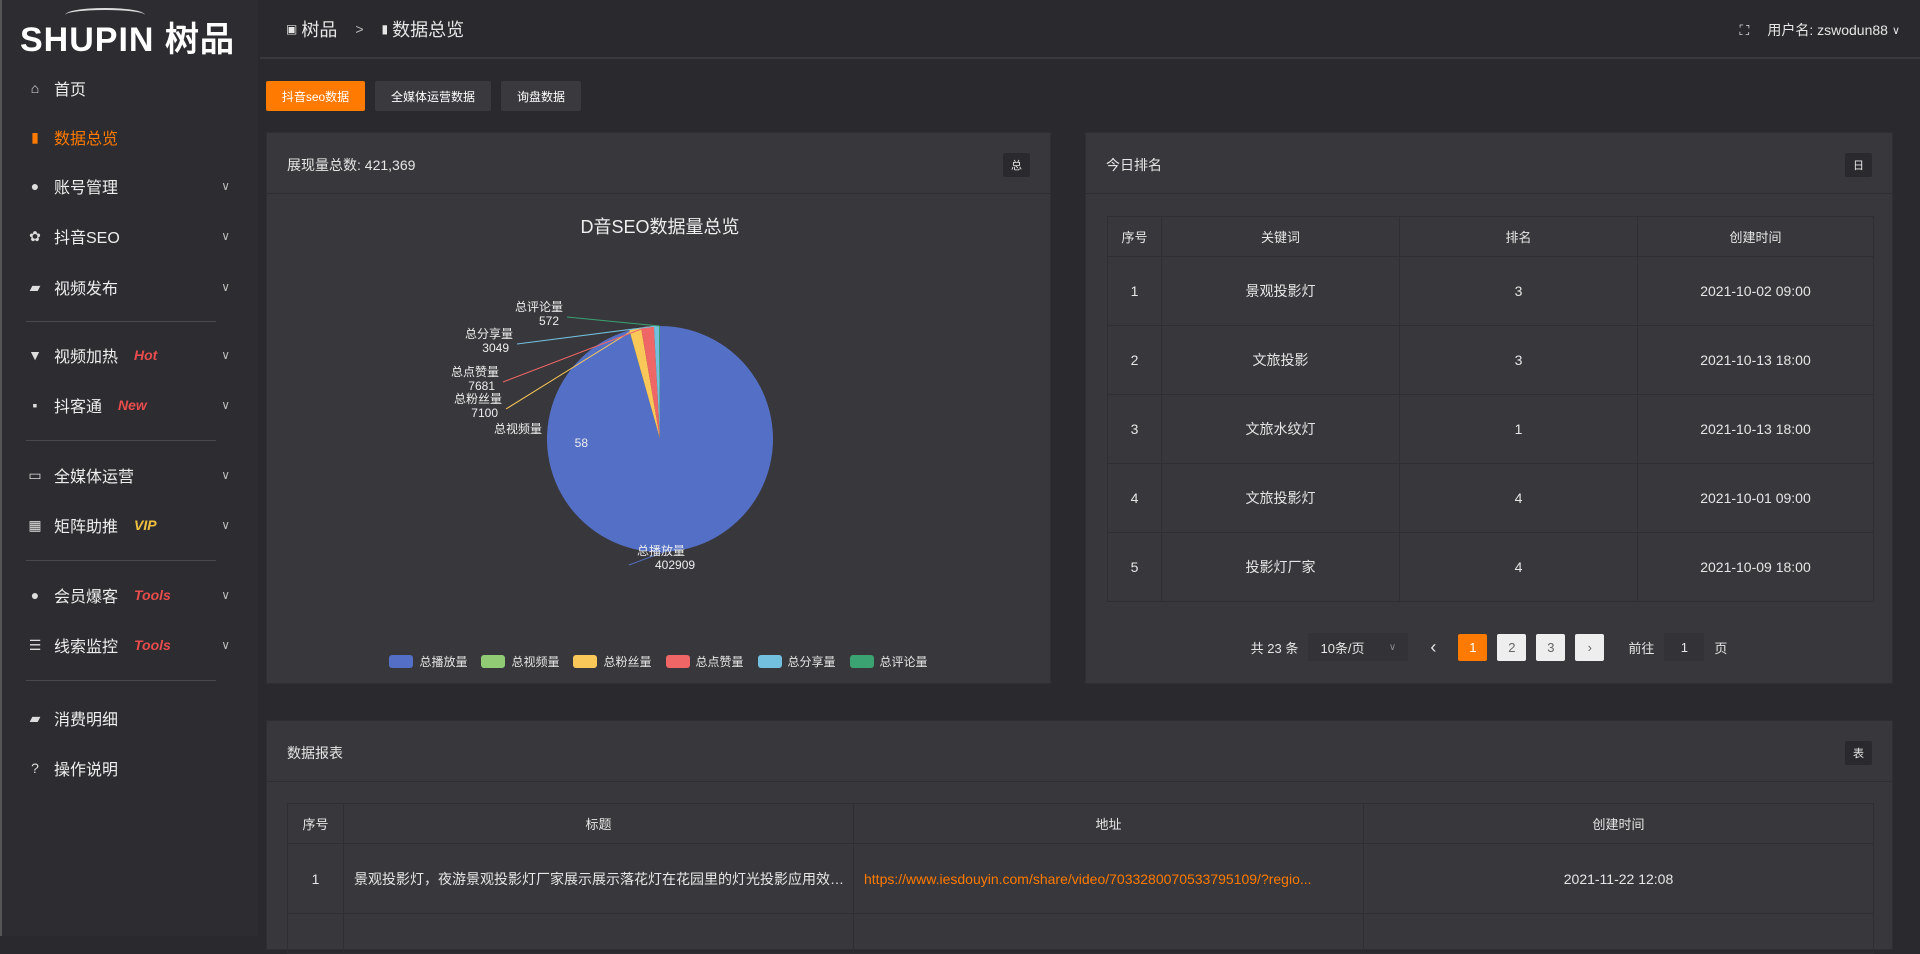  I want to click on logo: SHUPIN 树品, so click(127, 34).